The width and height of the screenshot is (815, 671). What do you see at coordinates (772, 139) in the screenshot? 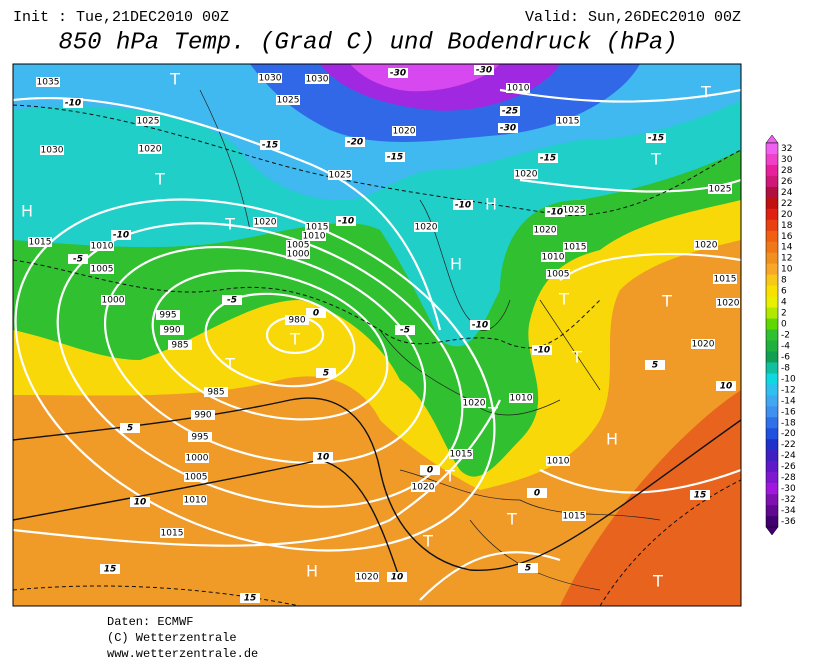
I see `colorbar-tip` at bounding box center [772, 139].